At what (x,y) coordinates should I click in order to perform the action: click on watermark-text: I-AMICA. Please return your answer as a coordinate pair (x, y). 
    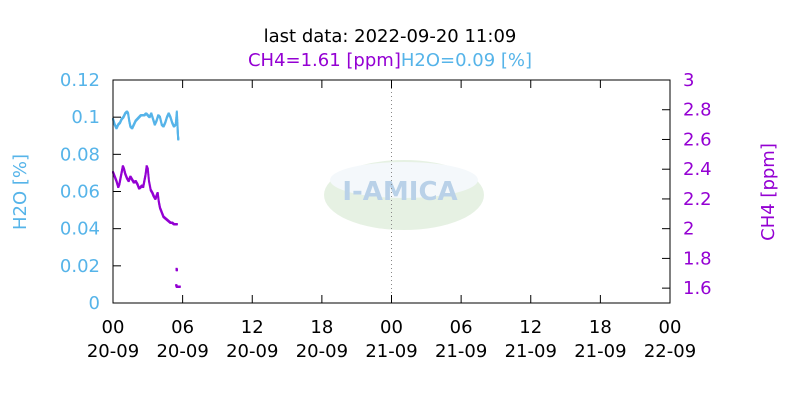
    Looking at the image, I should click on (399, 192).